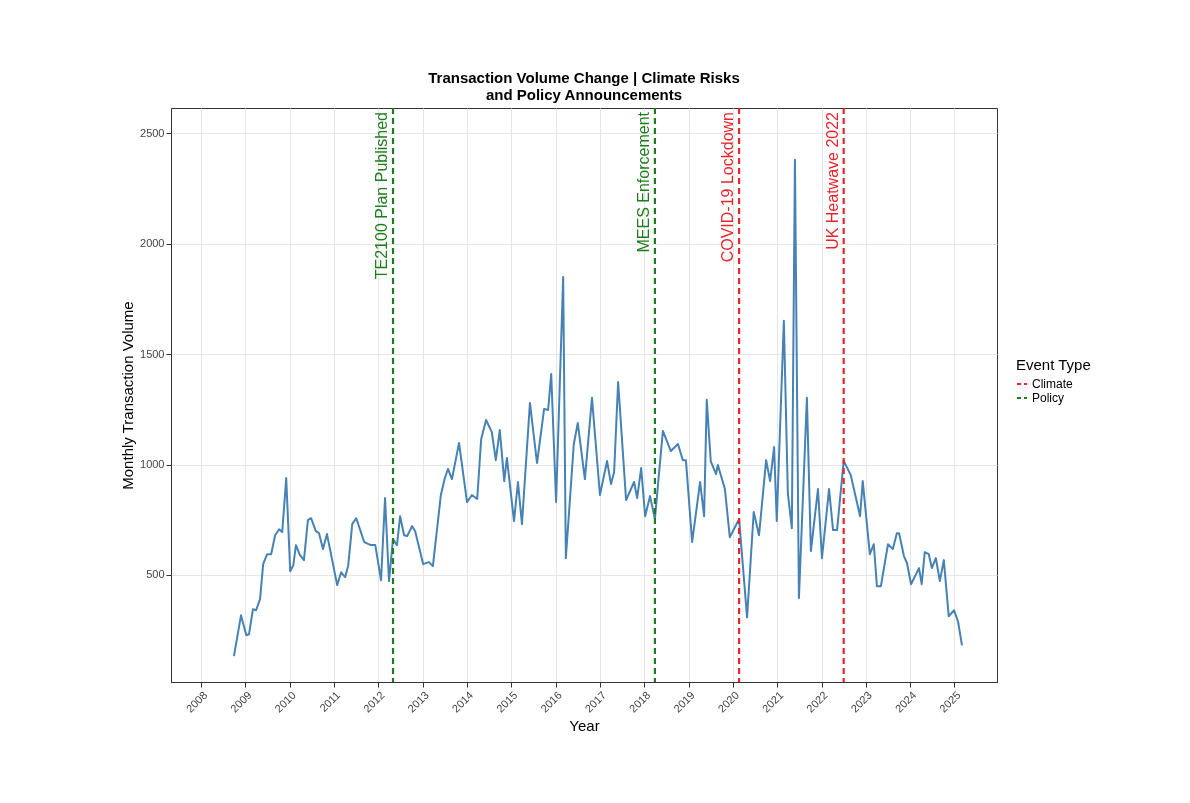  What do you see at coordinates (152, 132) in the screenshot?
I see `y-tick-label: 2500` at bounding box center [152, 132].